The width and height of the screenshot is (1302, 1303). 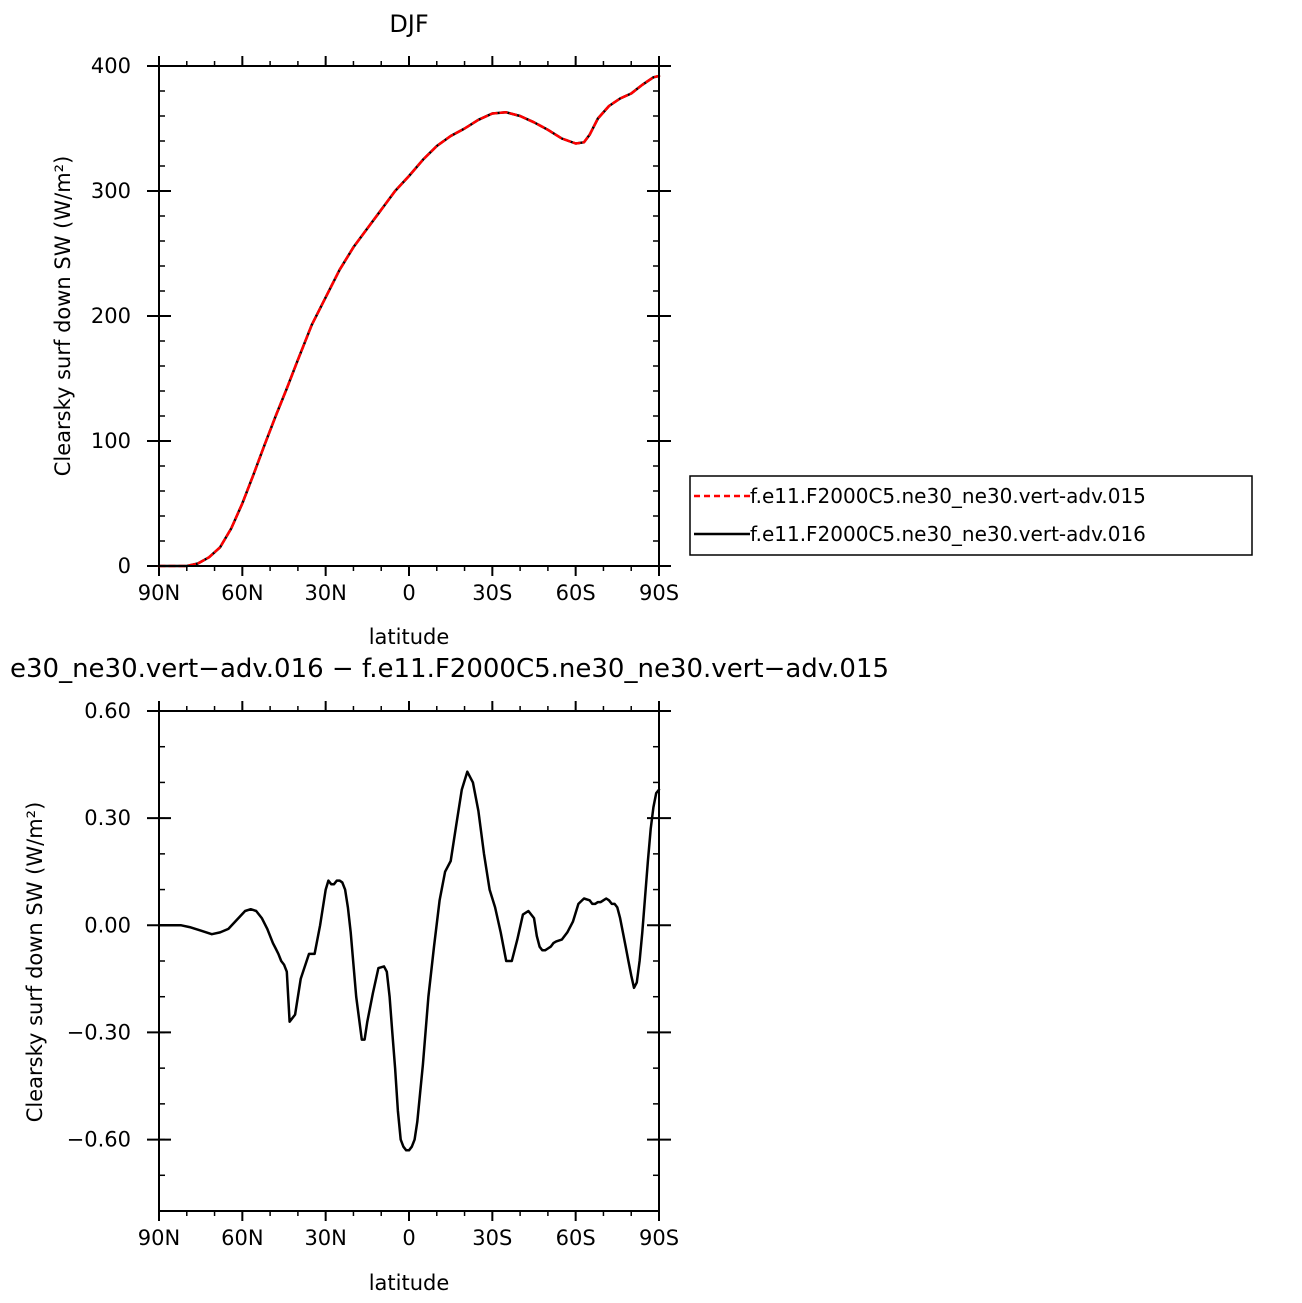 I want to click on top-y-tick-label: 0, so click(x=124, y=566).